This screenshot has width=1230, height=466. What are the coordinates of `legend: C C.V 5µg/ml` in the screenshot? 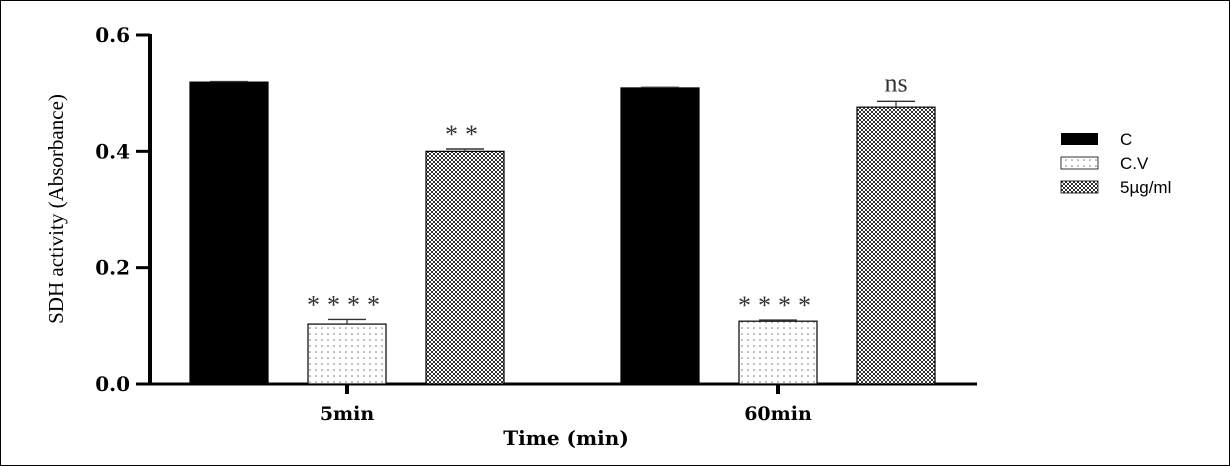 It's located at (1115, 163).